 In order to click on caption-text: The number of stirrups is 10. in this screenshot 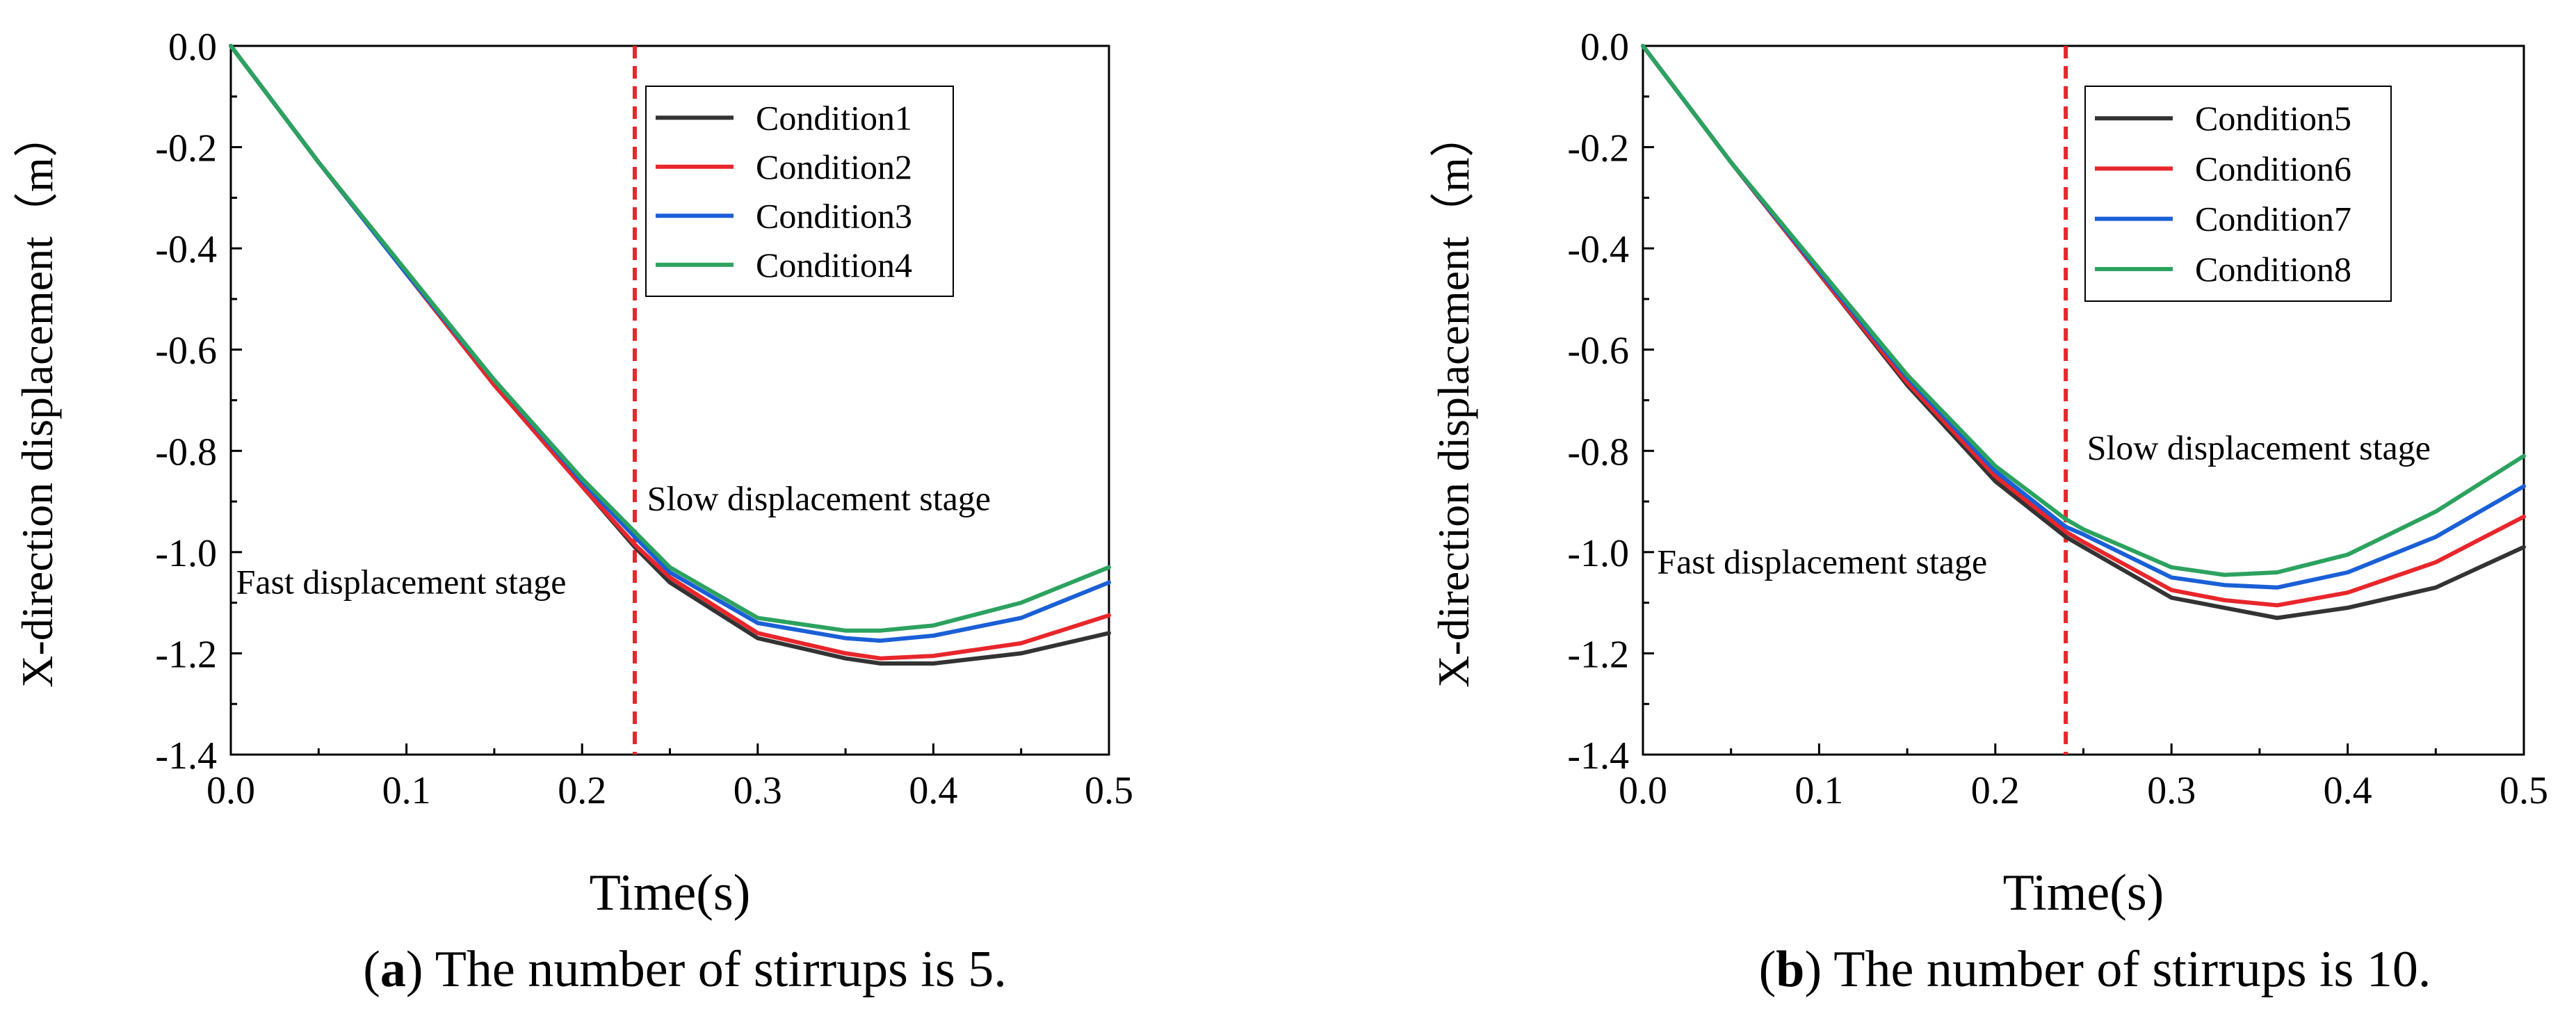, I will do `click(2132, 970)`.